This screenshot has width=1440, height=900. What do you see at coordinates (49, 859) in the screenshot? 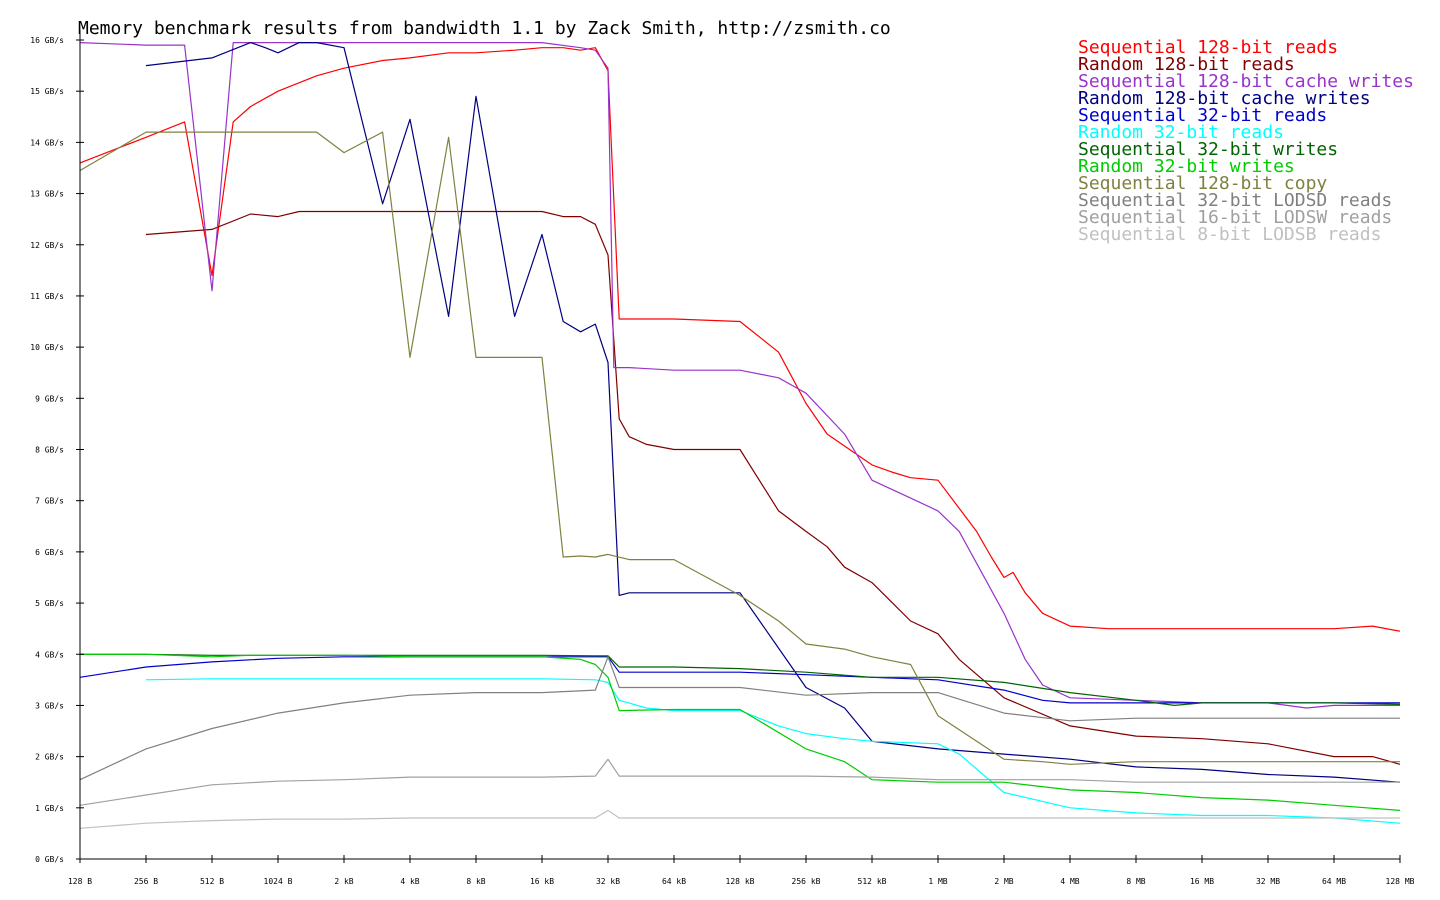
I see `y-tick-label: 0 GB/s` at bounding box center [49, 859].